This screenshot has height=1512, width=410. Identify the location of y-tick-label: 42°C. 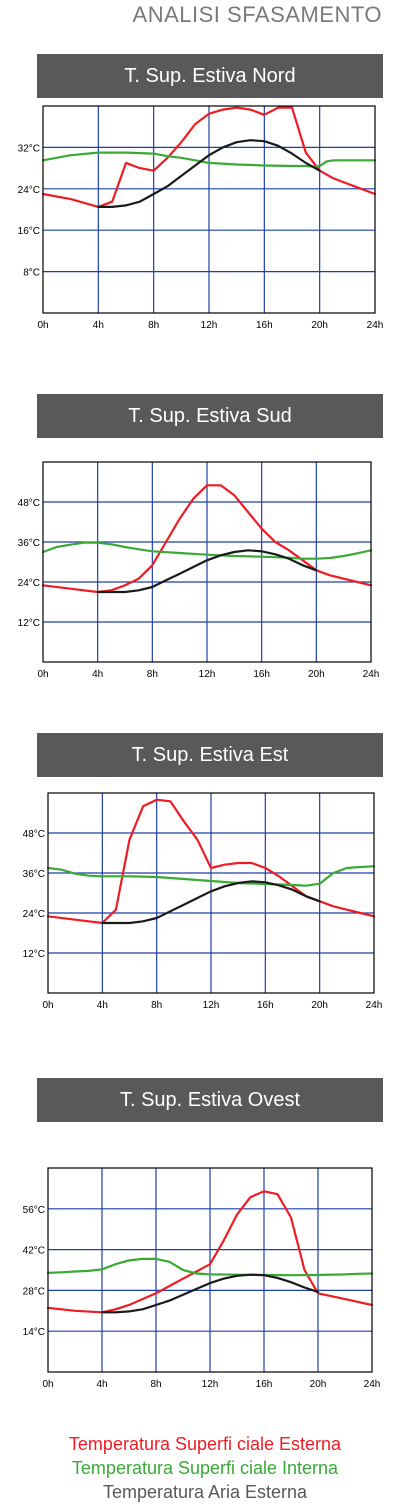
(34, 1251).